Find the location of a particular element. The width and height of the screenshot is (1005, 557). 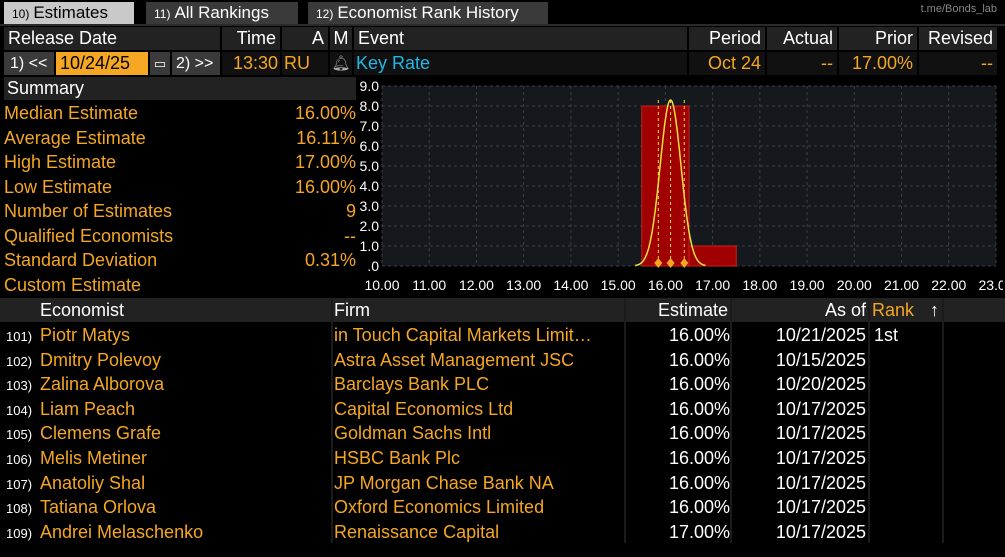

bell-icon: 🔔︎ is located at coordinates (341, 63).